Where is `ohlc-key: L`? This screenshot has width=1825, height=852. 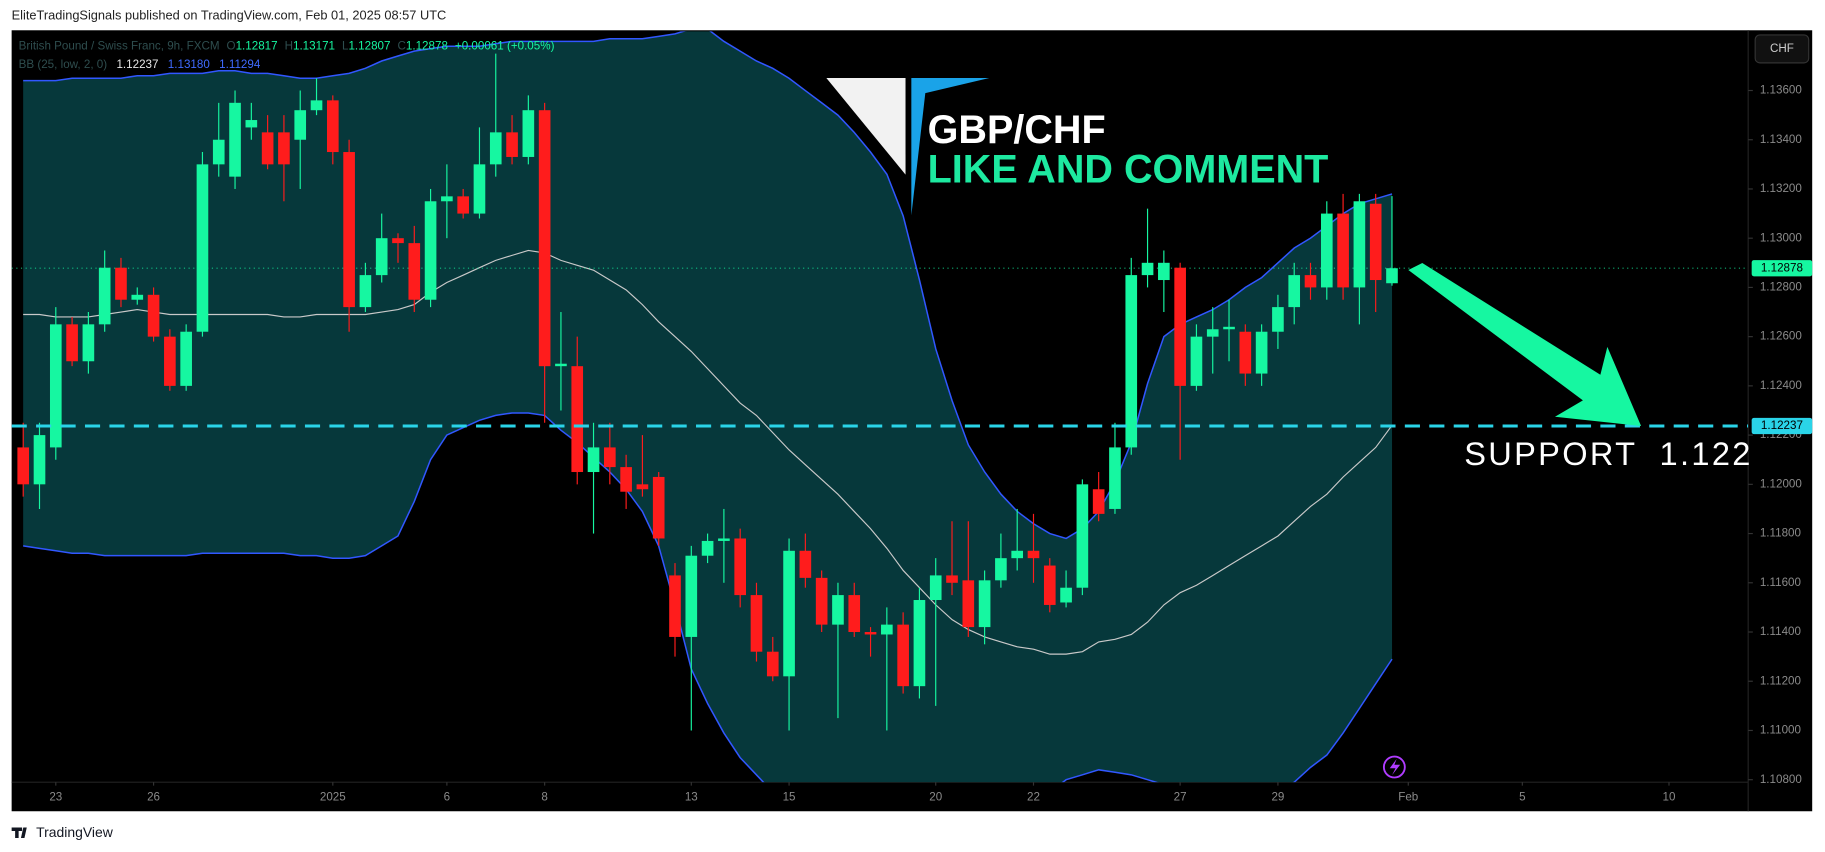 ohlc-key: L is located at coordinates (345, 46).